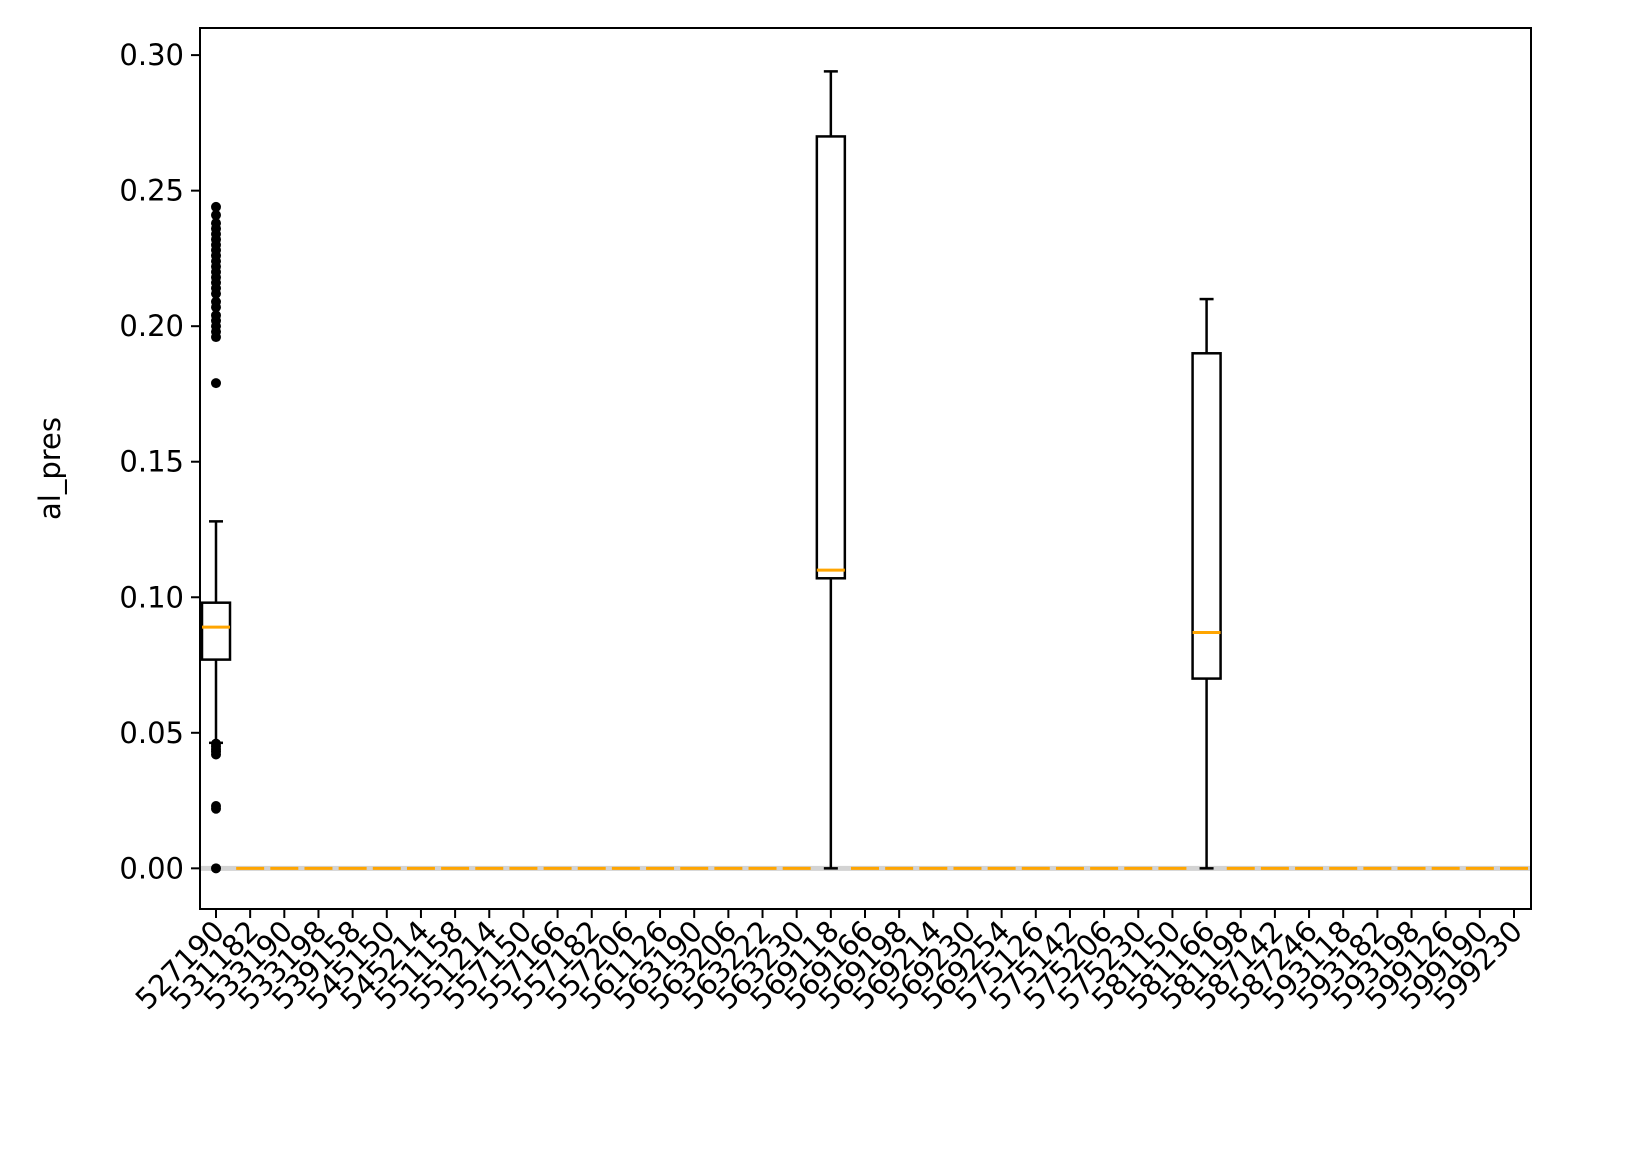  Describe the element at coordinates (151, 733) in the screenshot. I see `y-tick-label: 0.05` at that location.